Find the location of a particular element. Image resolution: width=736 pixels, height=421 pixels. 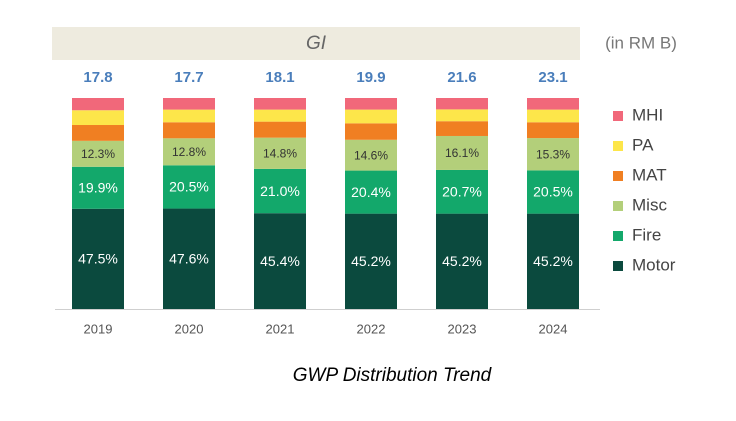

total-label: 18.1 is located at coordinates (279, 77).